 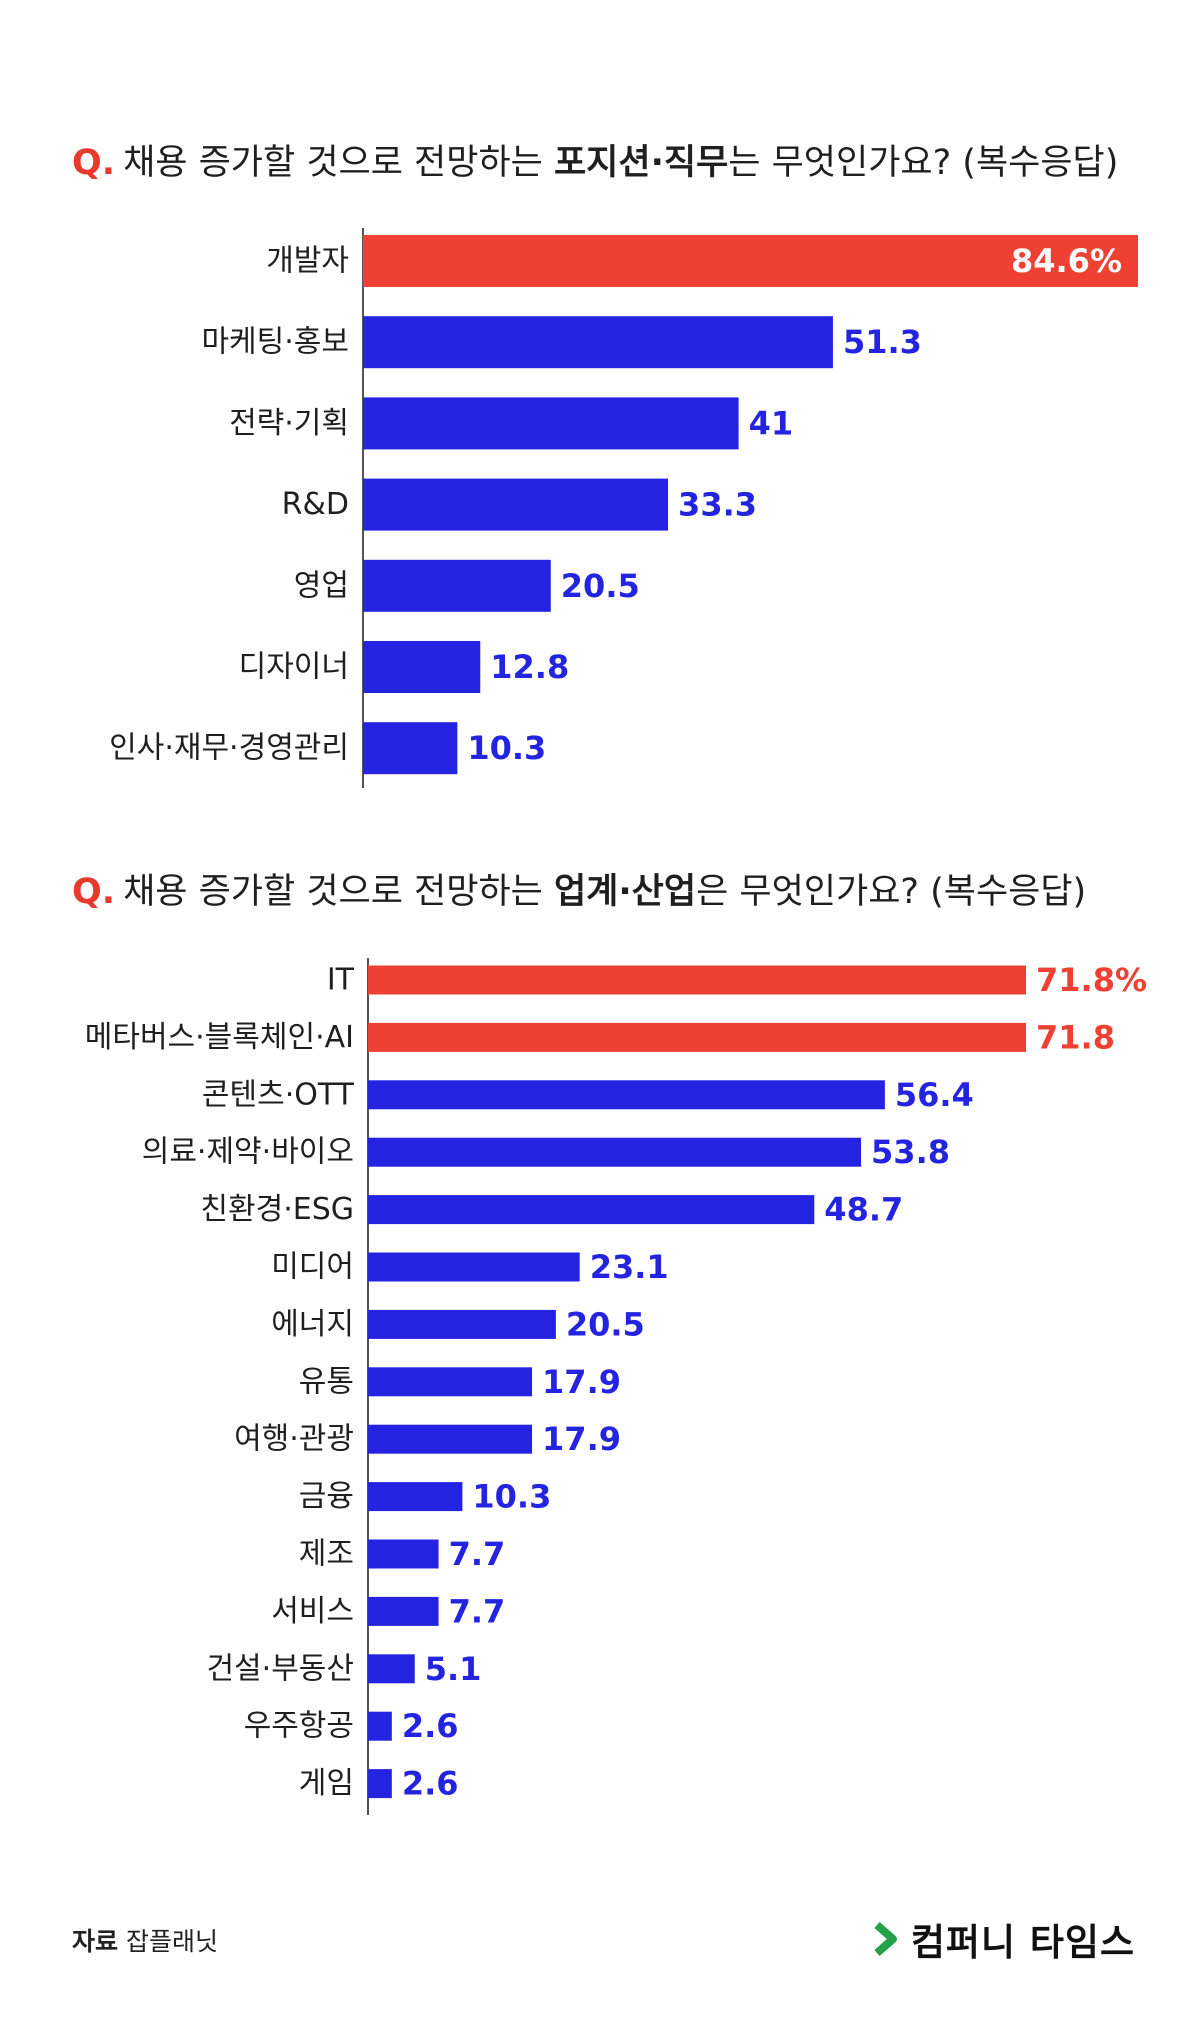 What do you see at coordinates (885, 1939) in the screenshot?
I see `chevron-right-icon` at bounding box center [885, 1939].